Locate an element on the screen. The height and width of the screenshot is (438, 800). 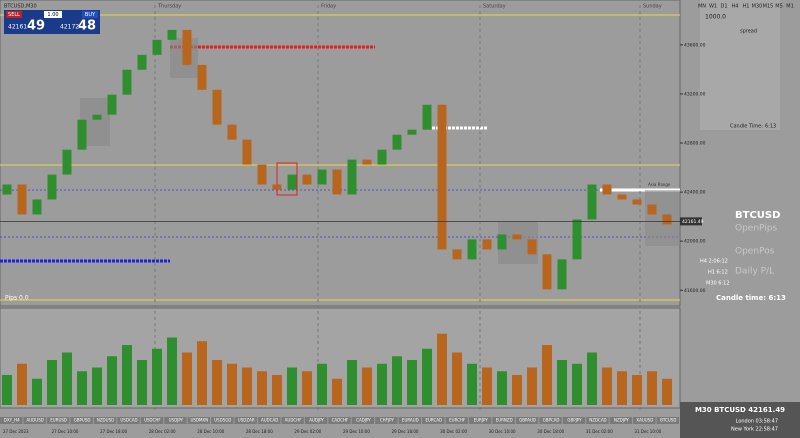
symbol-button-label: AUDCHF is located at coordinates (294, 420).